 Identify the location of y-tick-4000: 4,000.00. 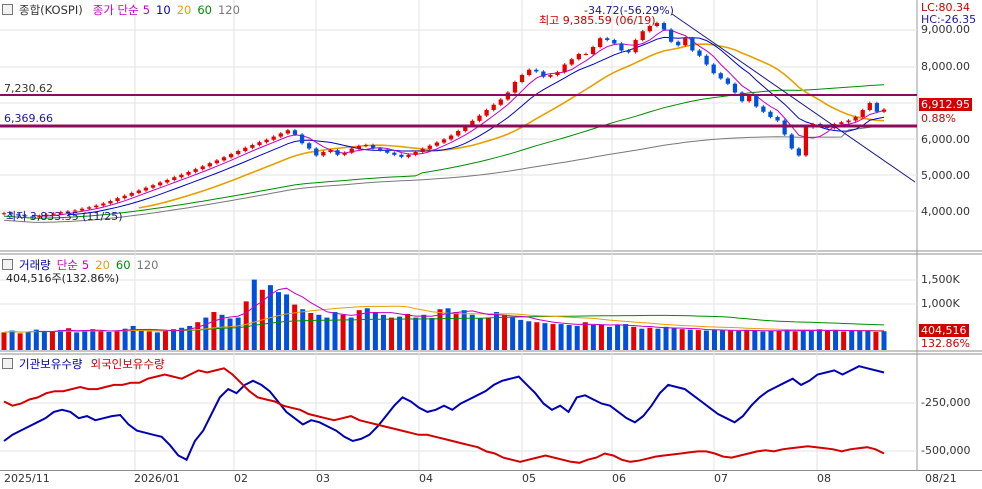
(945, 211).